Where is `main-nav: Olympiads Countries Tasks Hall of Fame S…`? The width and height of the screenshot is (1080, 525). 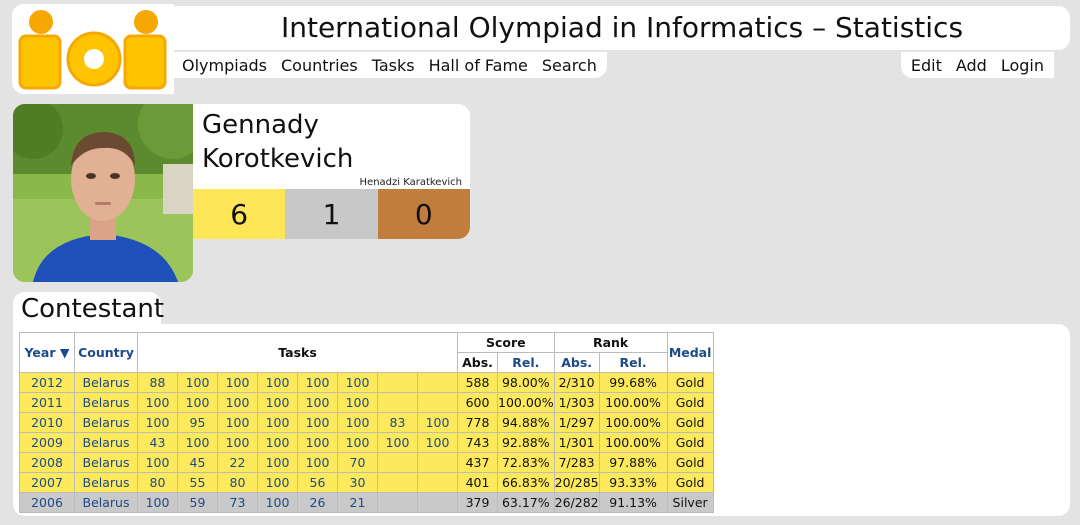
main-nav: Olympiads Countries Tasks Hall of Fame S… is located at coordinates (390, 65).